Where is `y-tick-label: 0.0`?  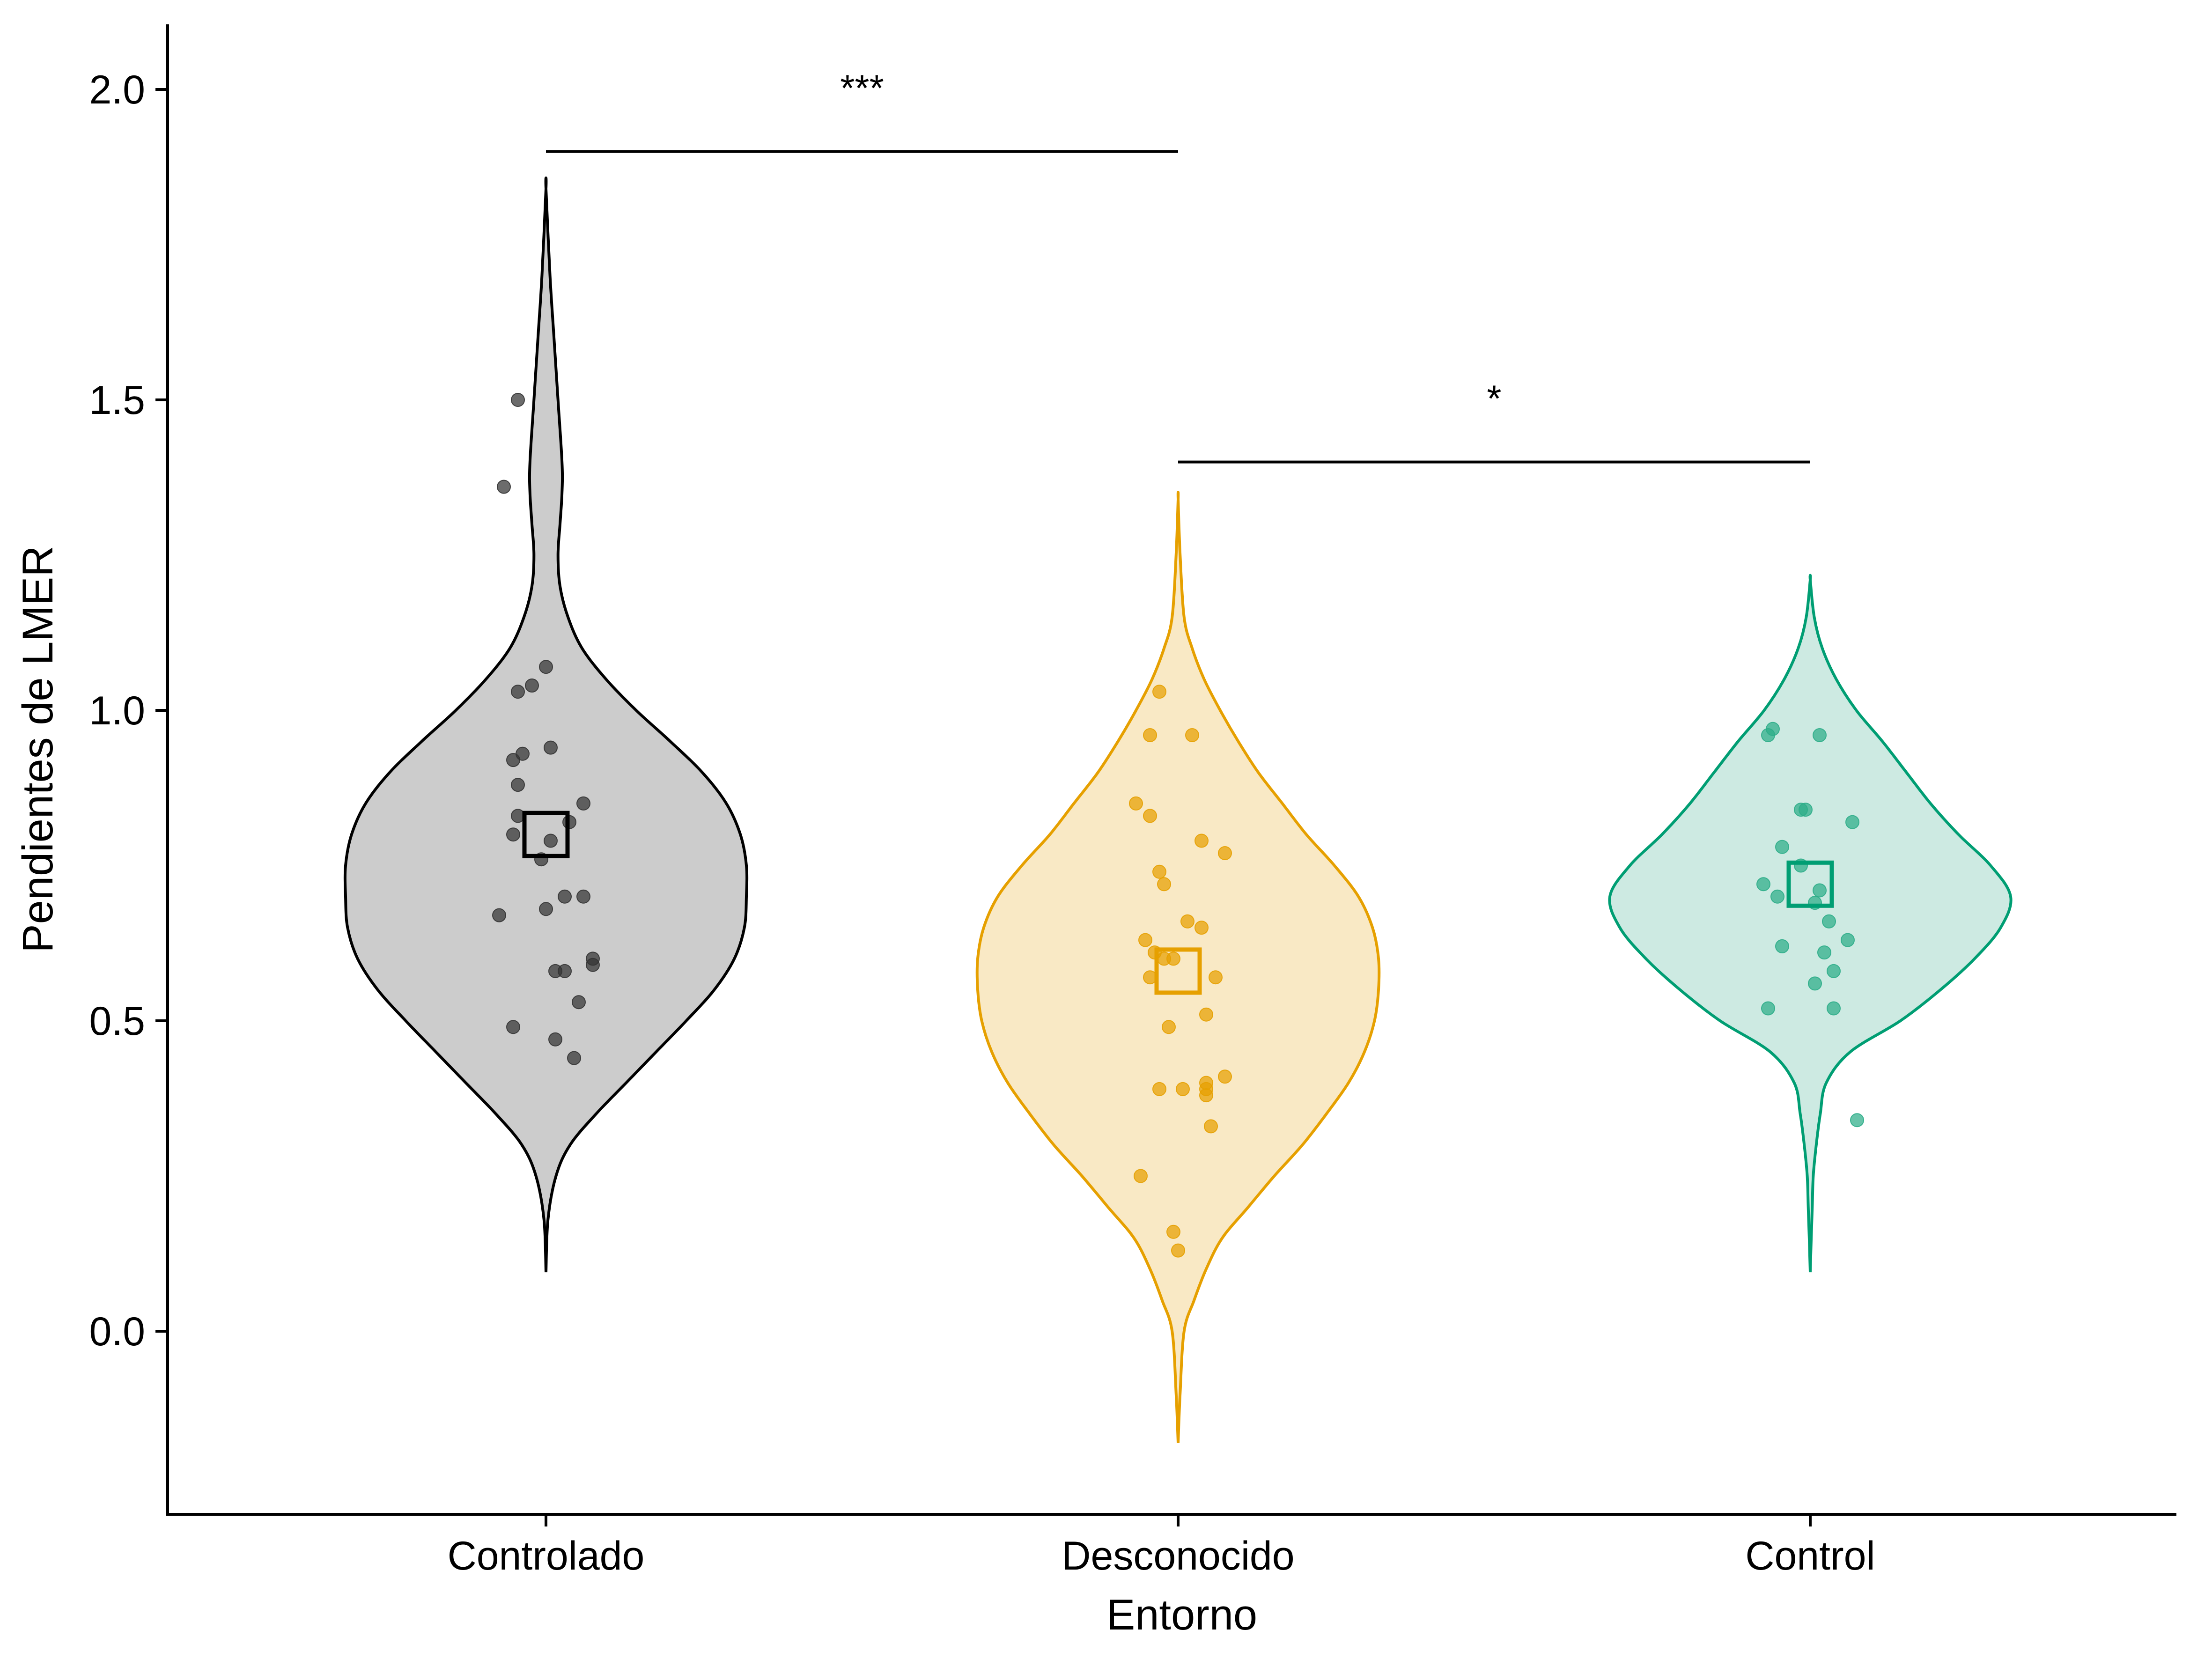
y-tick-label: 0.0 is located at coordinates (117, 1331).